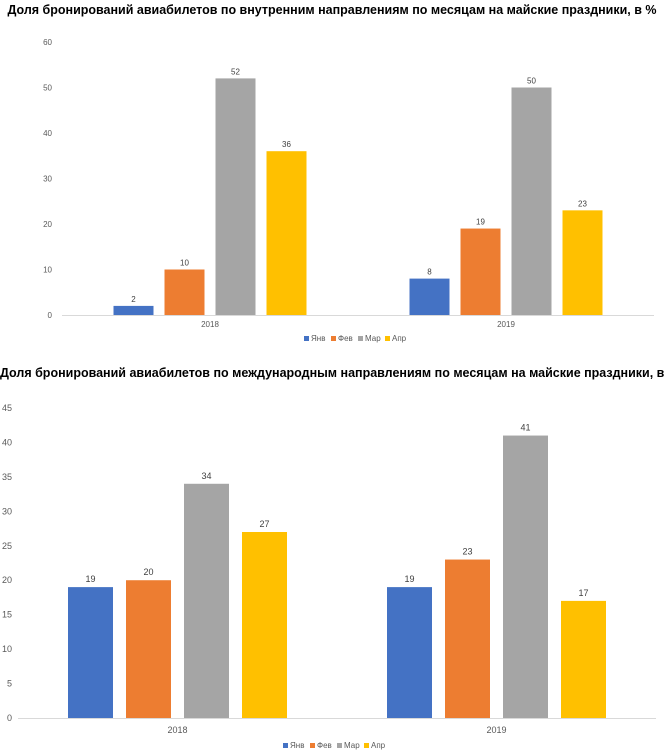 Image resolution: width=664 pixels, height=754 pixels. What do you see at coordinates (235, 71) in the screenshot?
I see `data-label: 52` at bounding box center [235, 71].